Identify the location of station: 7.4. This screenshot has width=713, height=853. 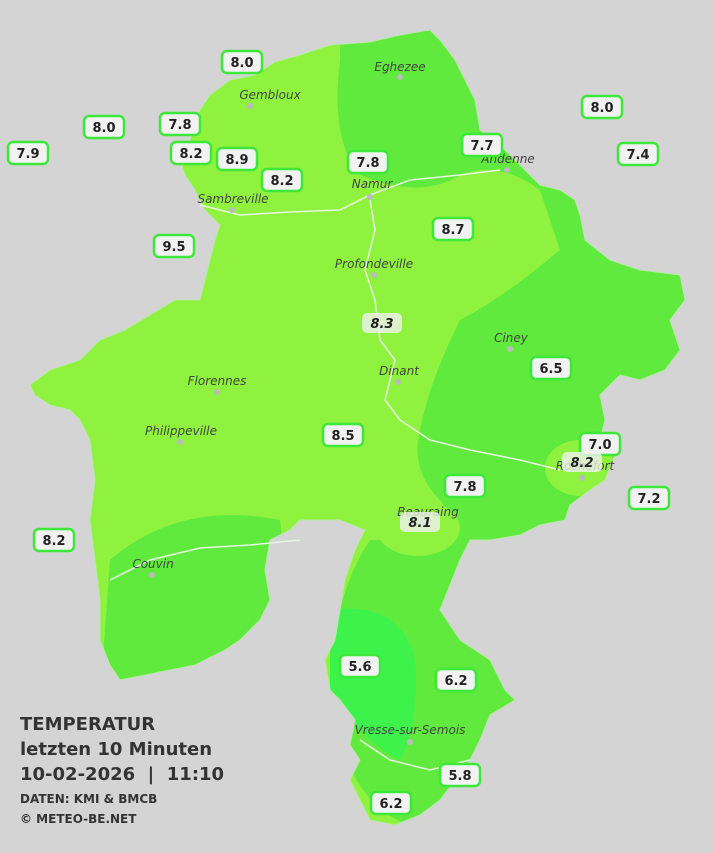
(638, 154).